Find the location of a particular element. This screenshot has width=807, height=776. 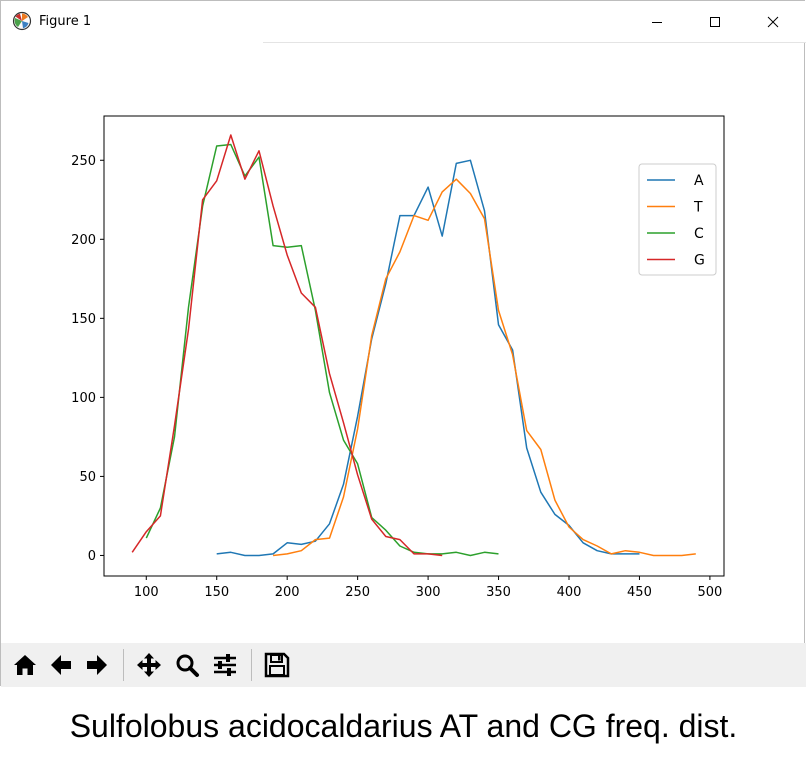

pan-button is located at coordinates (149, 665).